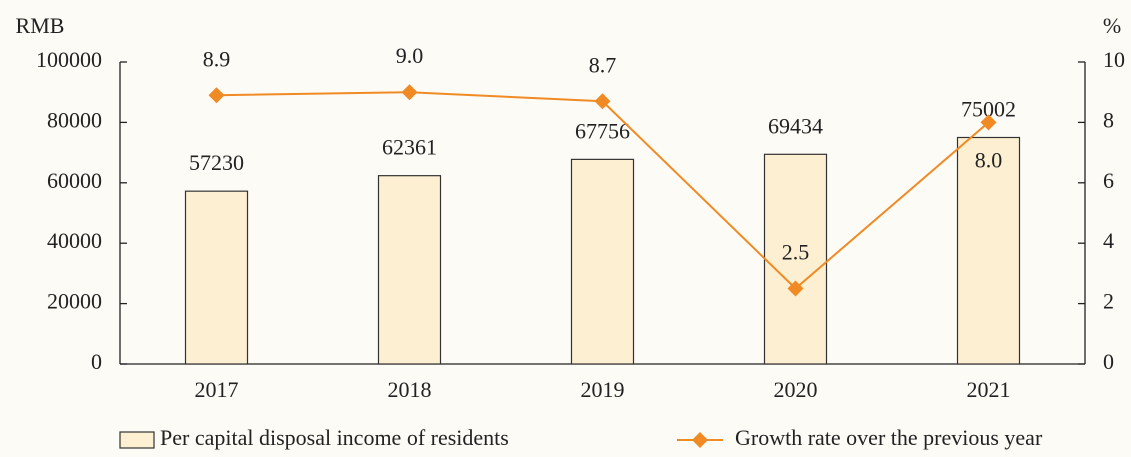 The width and height of the screenshot is (1131, 457). What do you see at coordinates (989, 159) in the screenshot?
I see `line-value-label: 8.0` at bounding box center [989, 159].